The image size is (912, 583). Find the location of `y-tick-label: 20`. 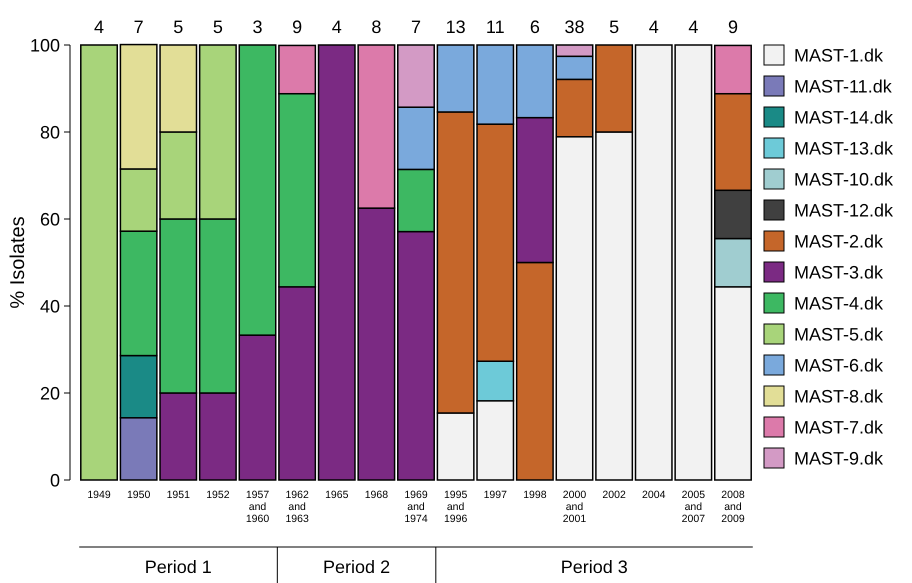

y-tick-label: 20 is located at coordinates (50, 393).